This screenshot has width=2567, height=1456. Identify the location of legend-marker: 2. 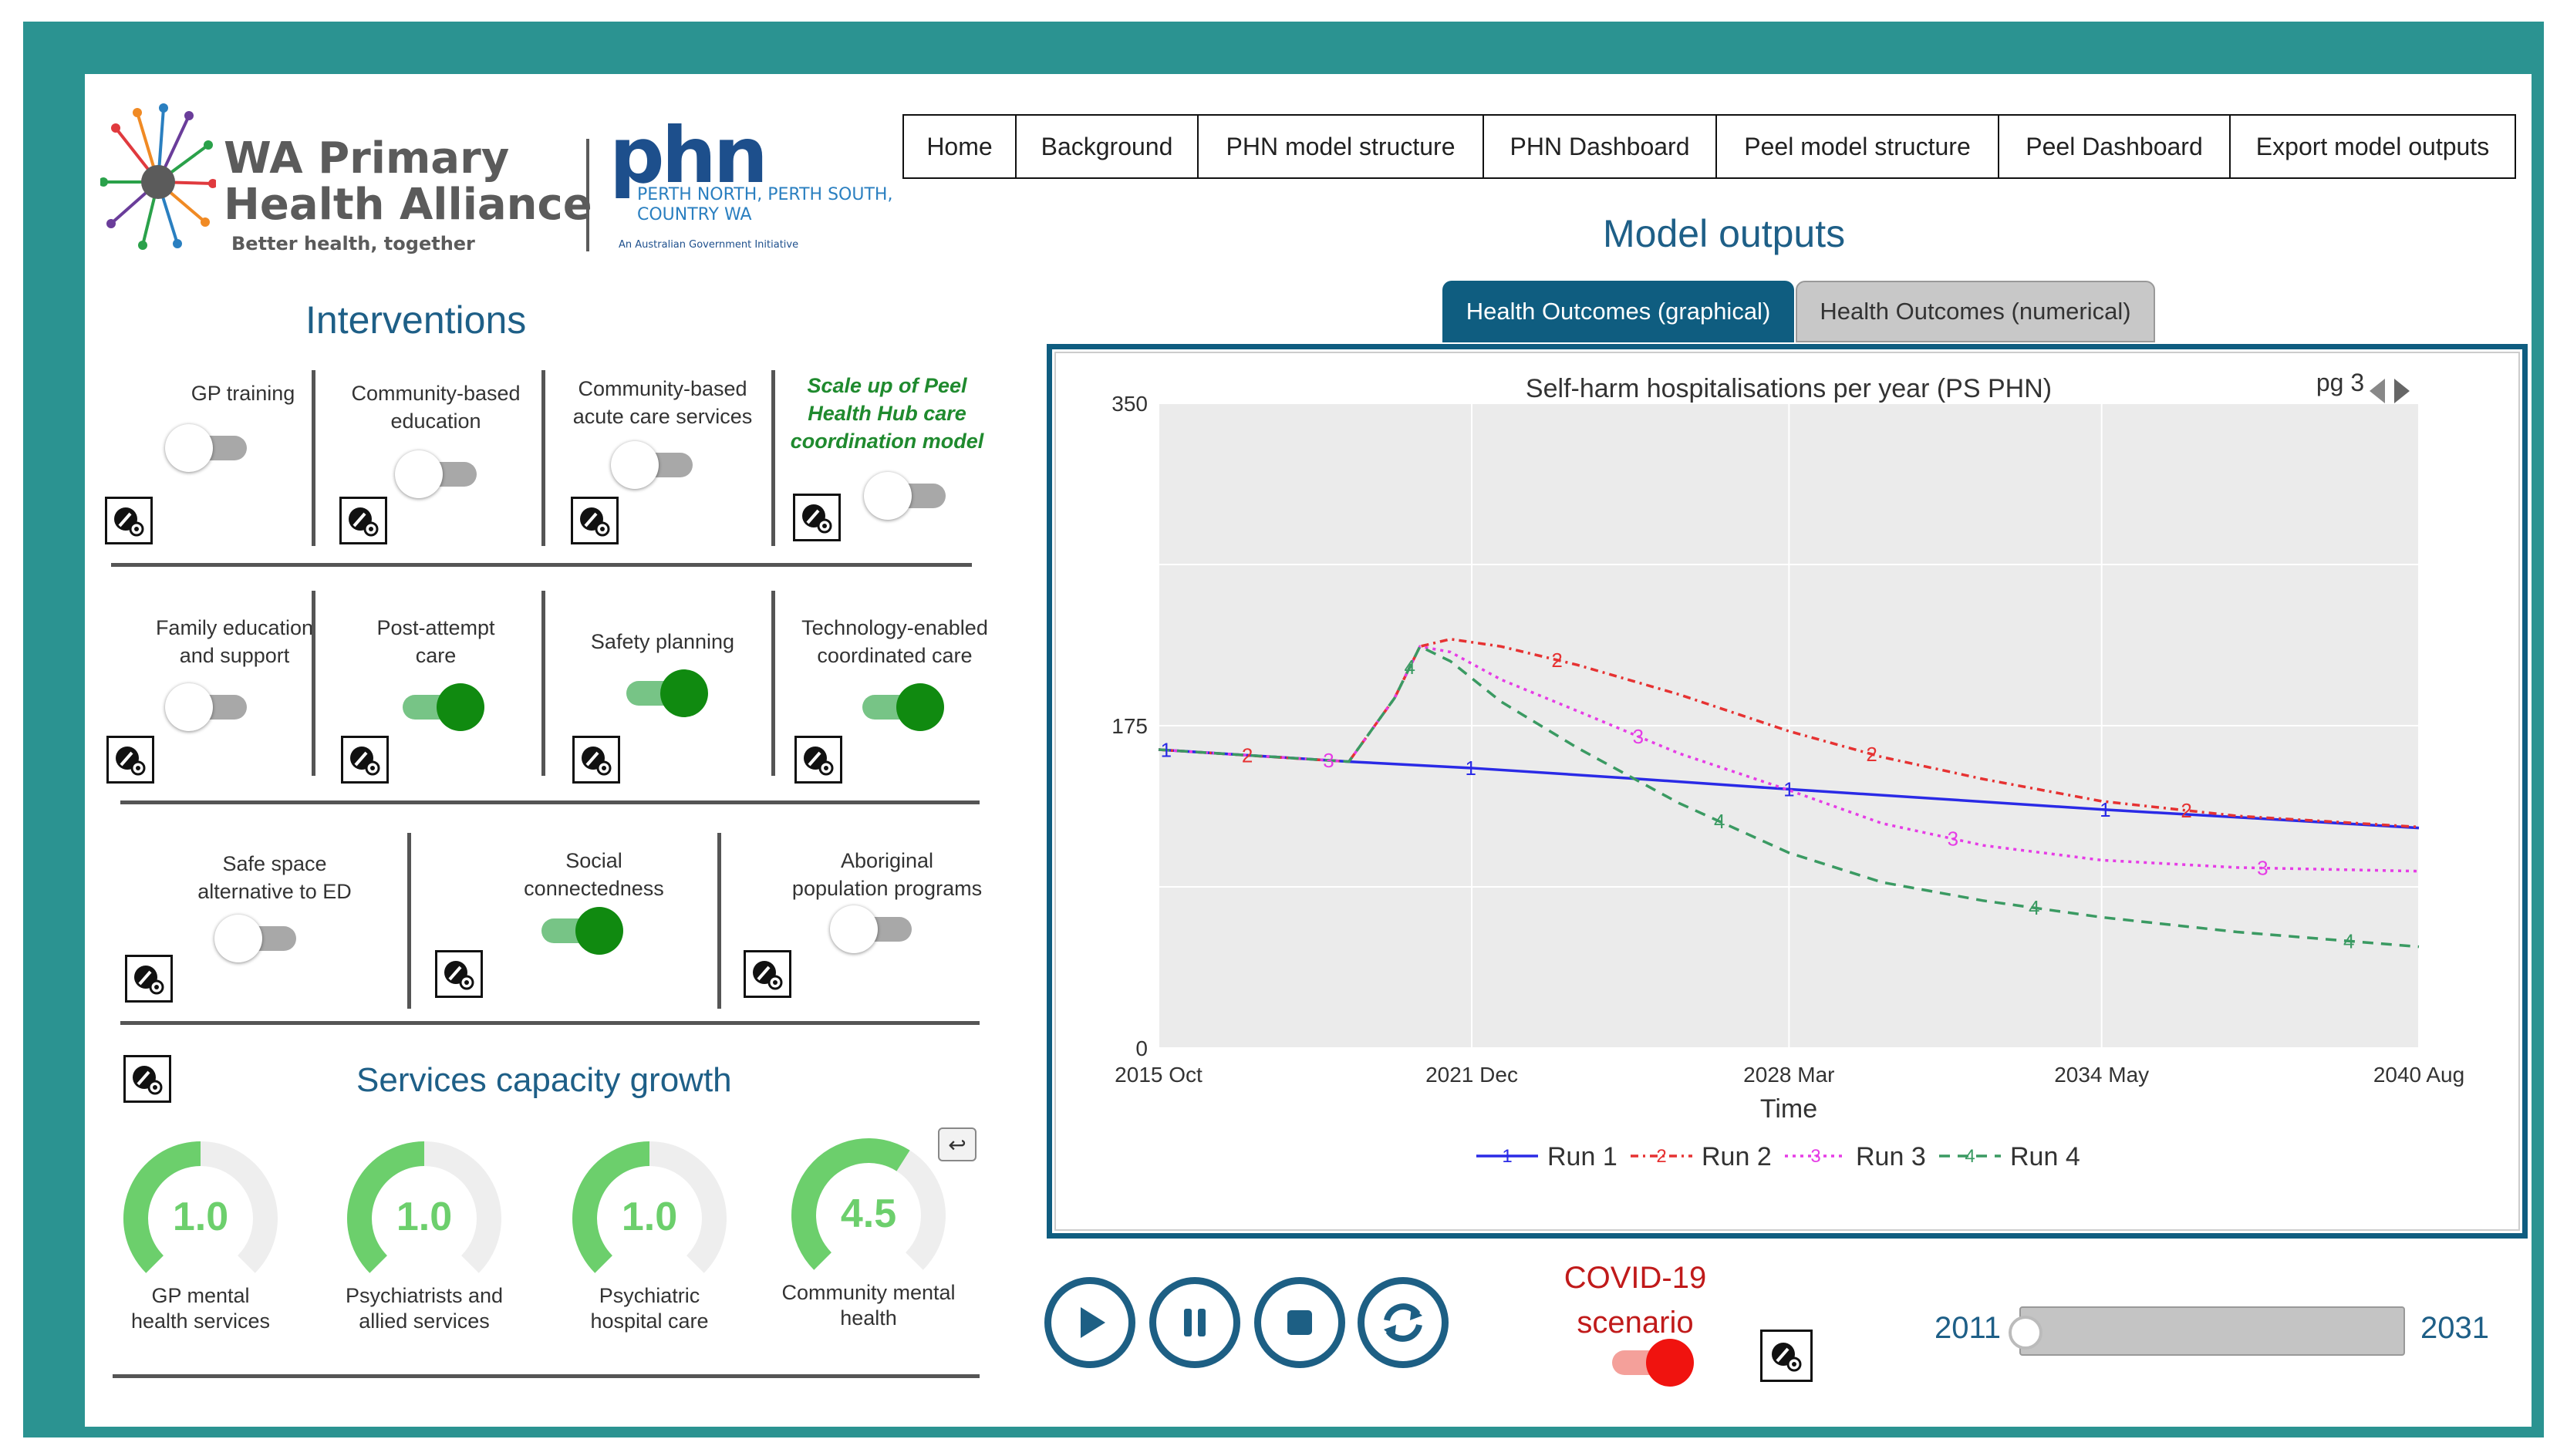
(1661, 1157).